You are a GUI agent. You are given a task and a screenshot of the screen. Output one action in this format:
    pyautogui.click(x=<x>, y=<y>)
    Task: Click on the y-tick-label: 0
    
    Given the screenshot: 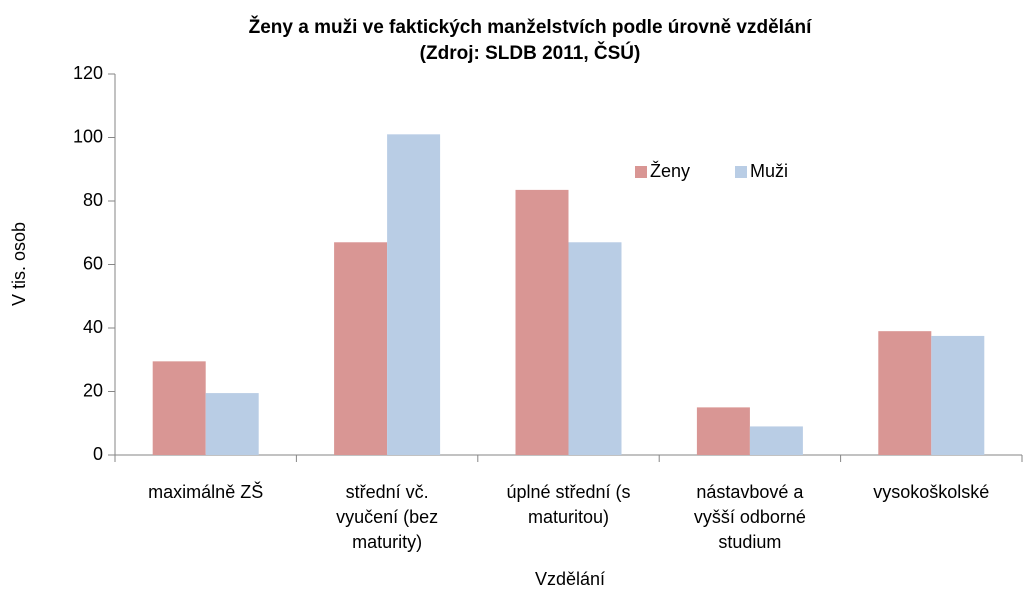 What is the action you would take?
    pyautogui.click(x=98, y=454)
    